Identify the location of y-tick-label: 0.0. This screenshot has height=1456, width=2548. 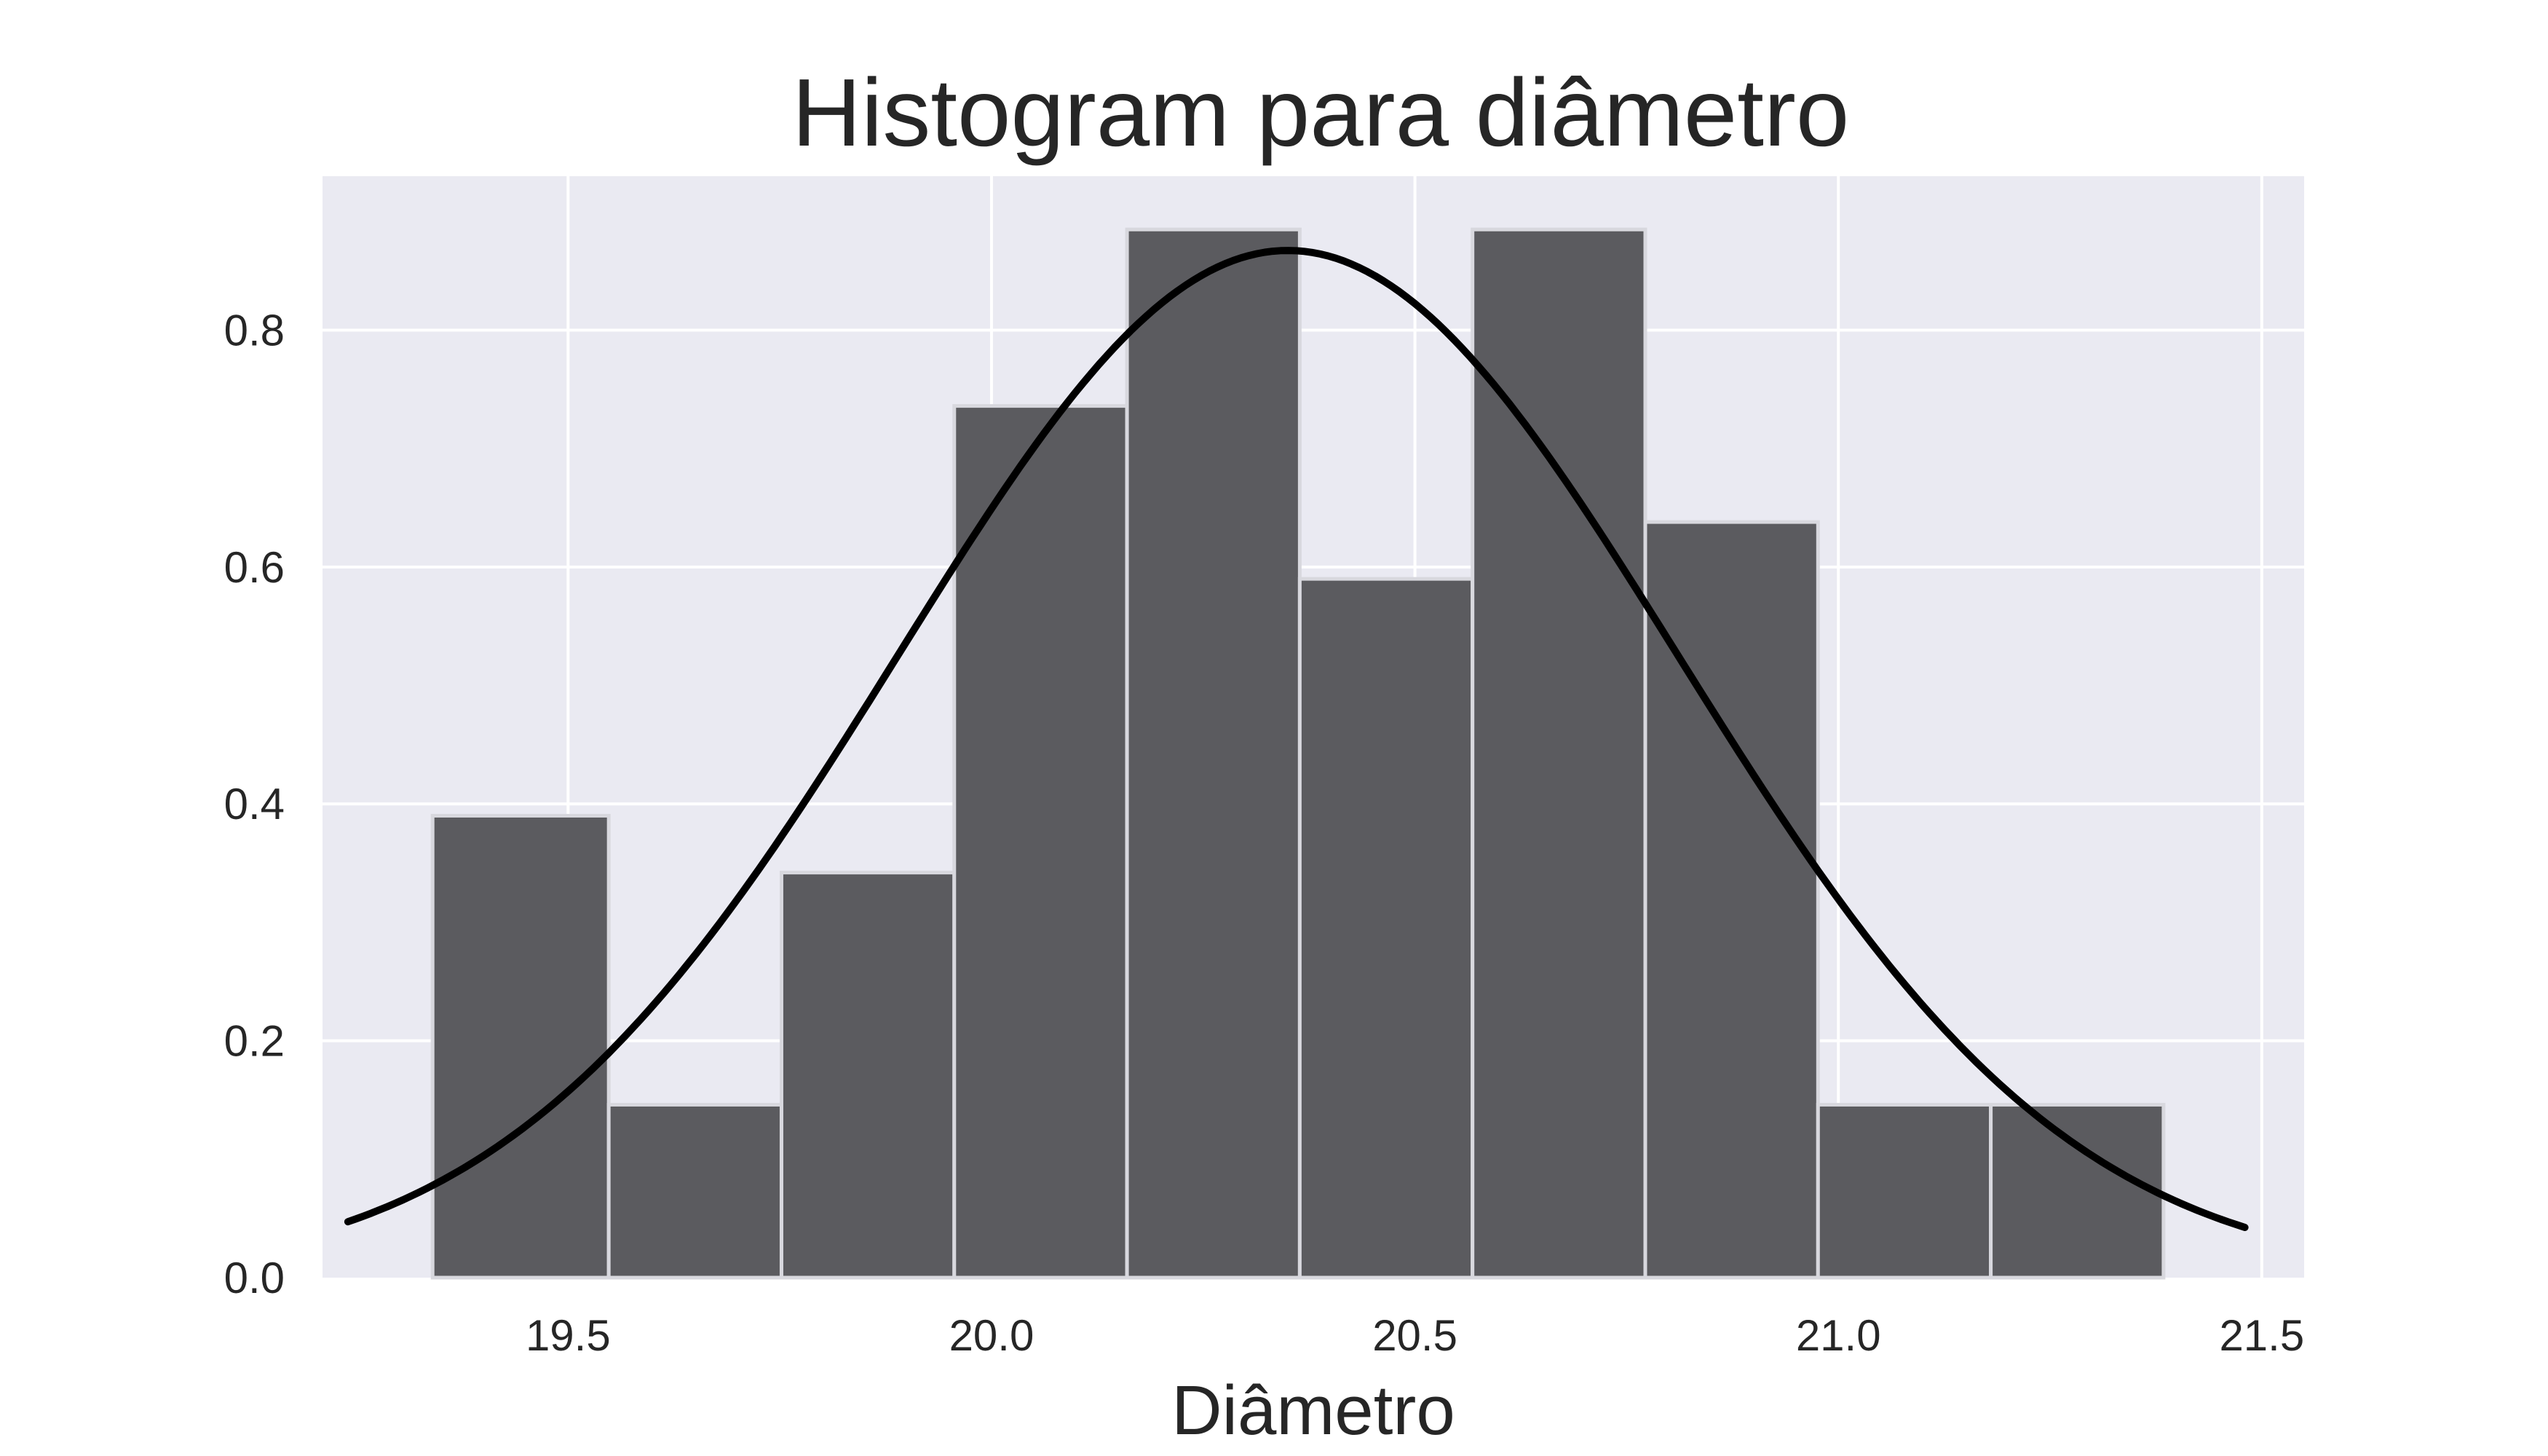
(254, 1278).